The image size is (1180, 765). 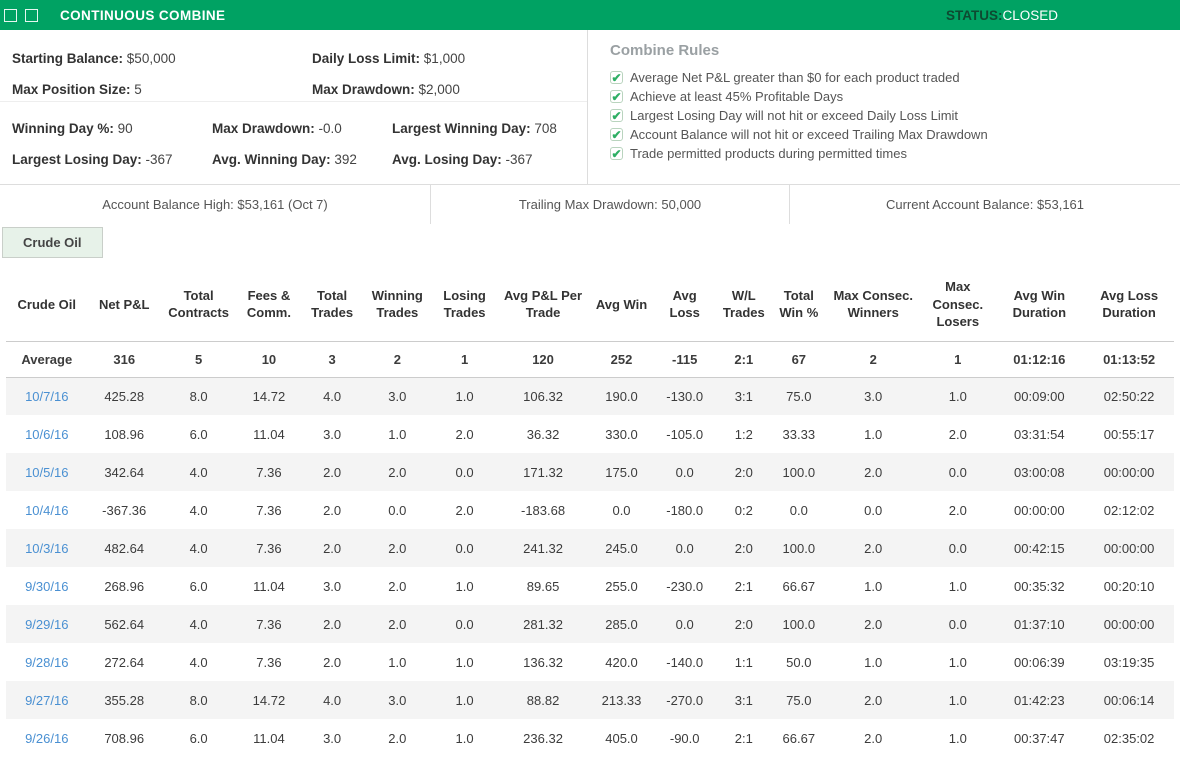 What do you see at coordinates (743, 624) in the screenshot?
I see `table-cell: 2:0` at bounding box center [743, 624].